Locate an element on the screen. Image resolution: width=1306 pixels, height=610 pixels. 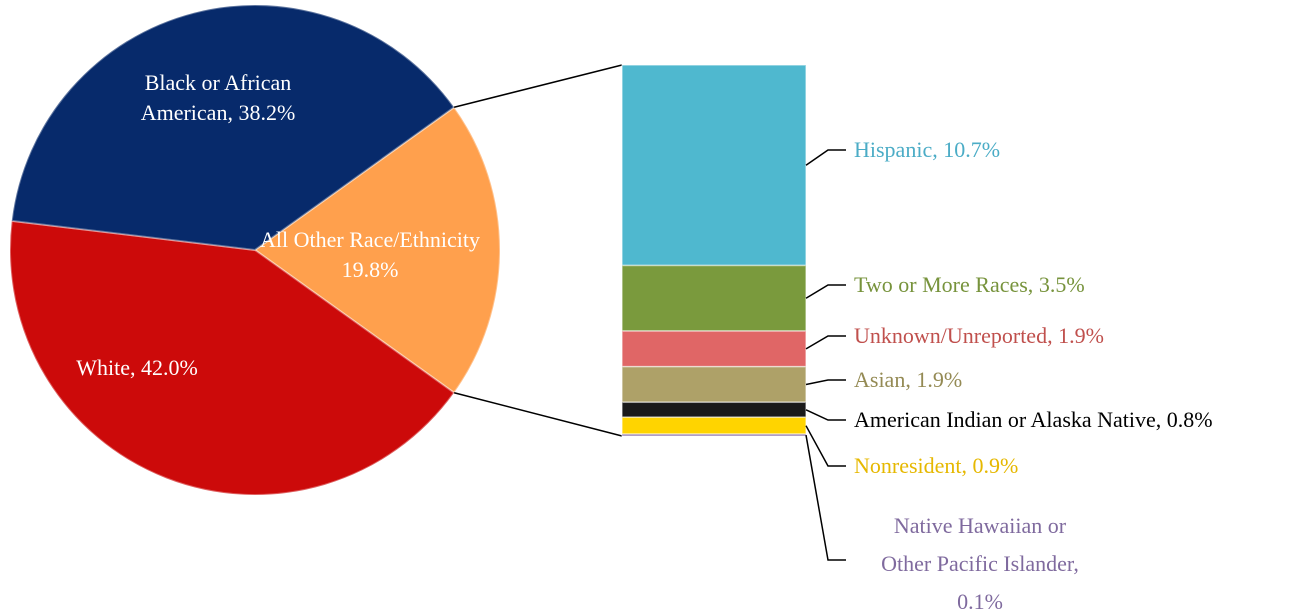
bar-label: Unknown/Unreported, 1.9% is located at coordinates (979, 336).